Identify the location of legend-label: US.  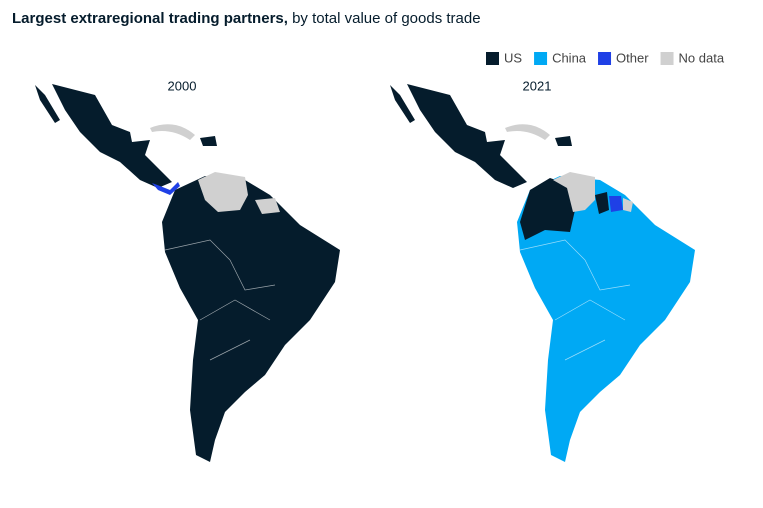
(513, 57).